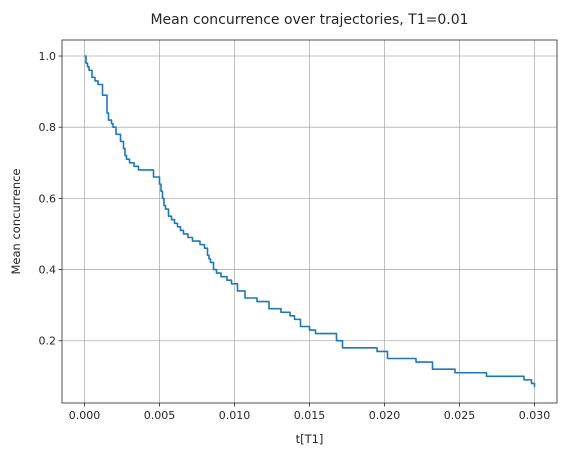 The height and width of the screenshot is (455, 567). I want to click on y-tick-label: 0.2, so click(48, 341).